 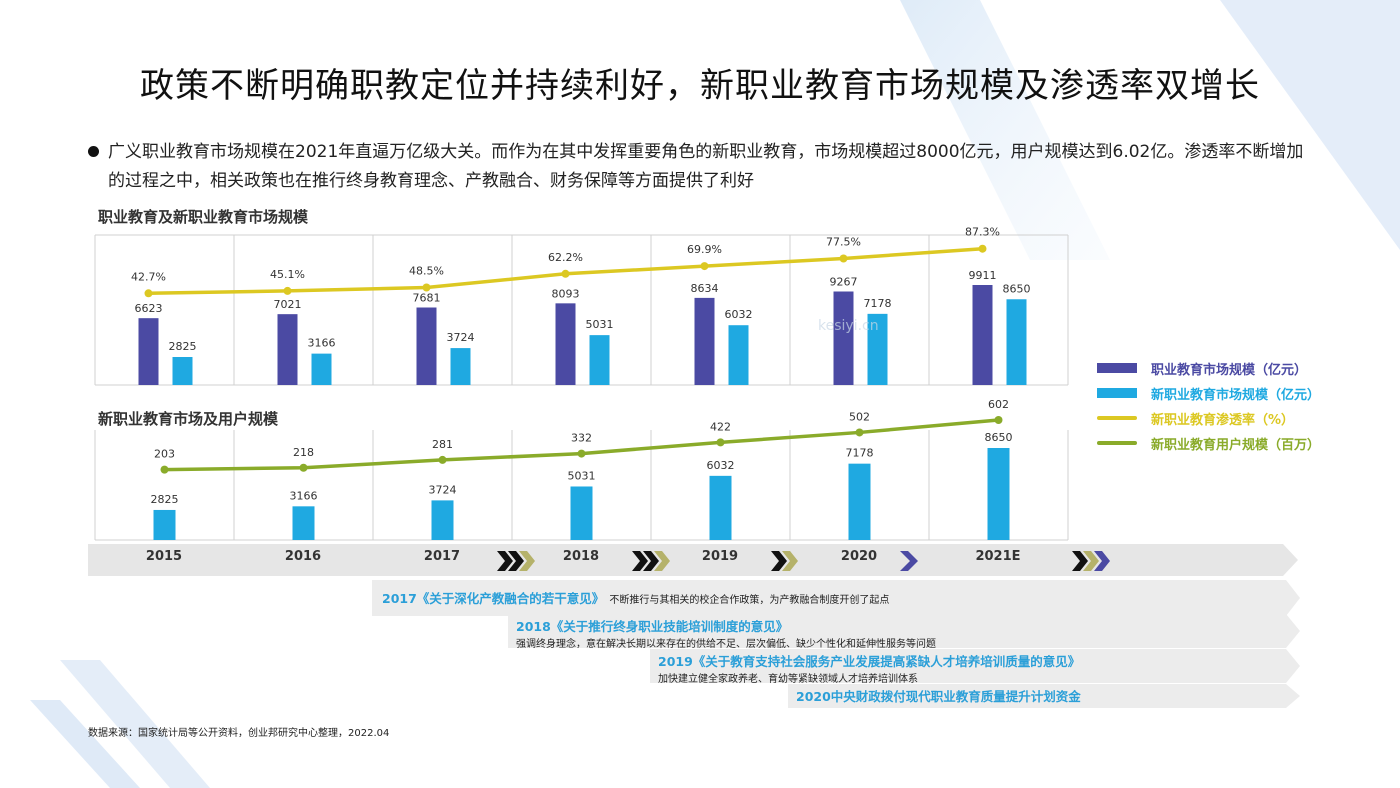 What do you see at coordinates (1017, 288) in the screenshot?
I see `data-label-new-vocational: 8650` at bounding box center [1017, 288].